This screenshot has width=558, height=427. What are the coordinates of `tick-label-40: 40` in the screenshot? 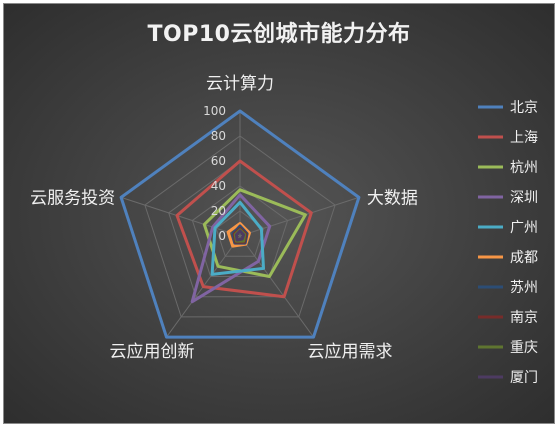 It's located at (218, 186).